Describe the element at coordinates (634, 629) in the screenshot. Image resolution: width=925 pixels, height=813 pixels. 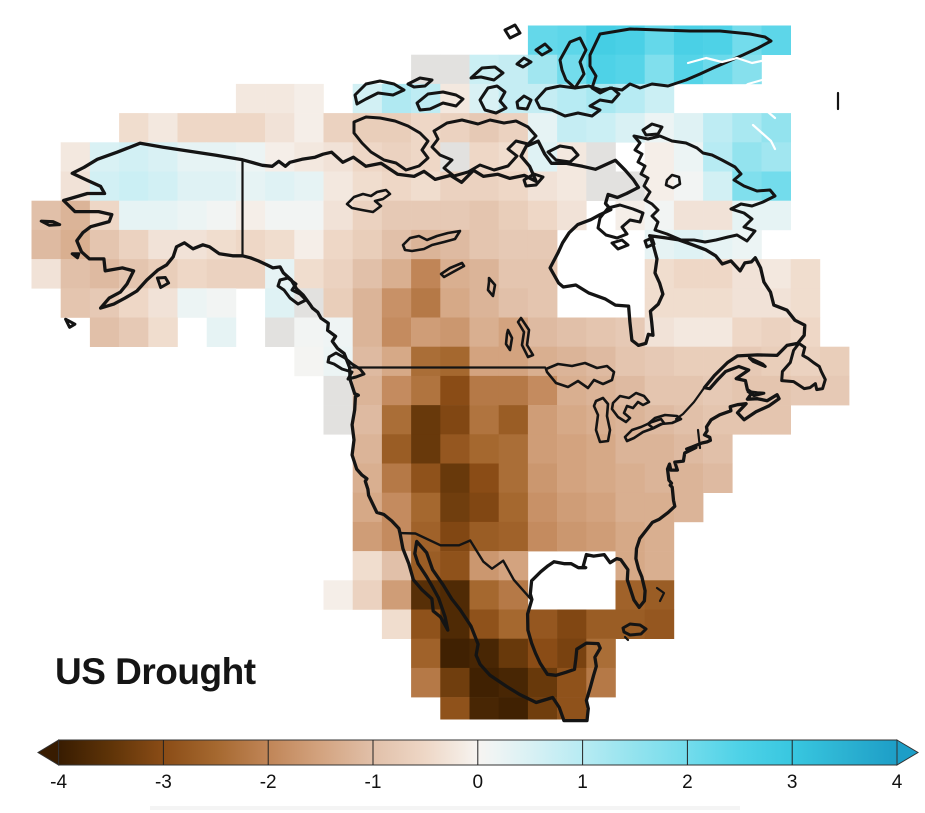
I see `coast-cuba` at that location.